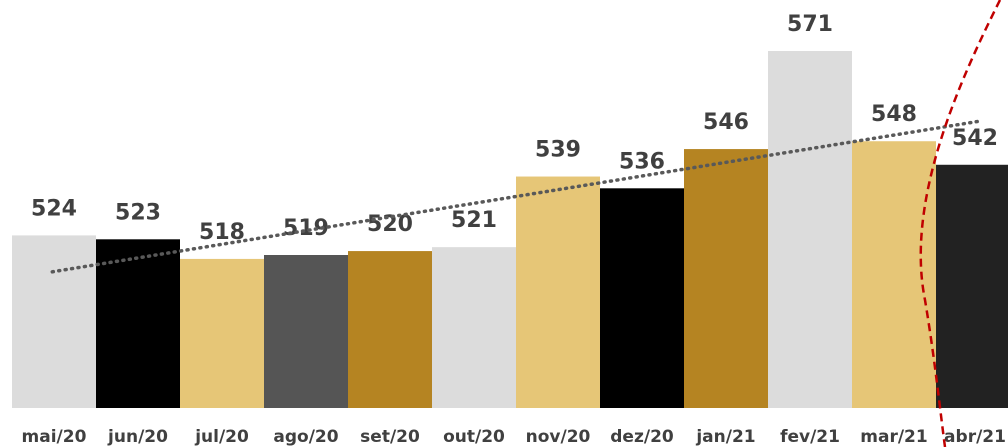 The height and width of the screenshot is (447, 1008). I want to click on x-tick-label: fev/21, so click(810, 437).